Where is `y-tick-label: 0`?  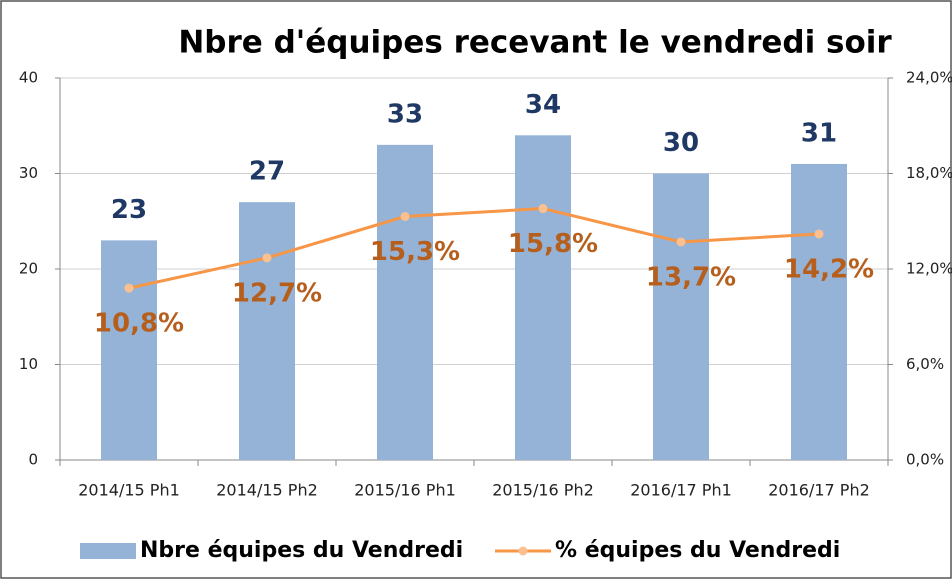
y-tick-label: 0 is located at coordinates (33, 460).